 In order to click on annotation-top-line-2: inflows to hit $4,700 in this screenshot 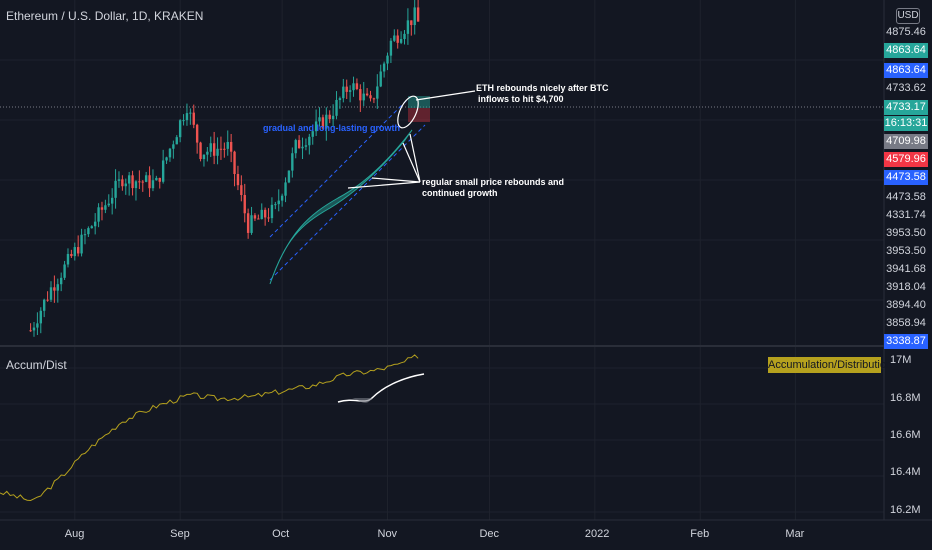, I will do `click(521, 99)`.